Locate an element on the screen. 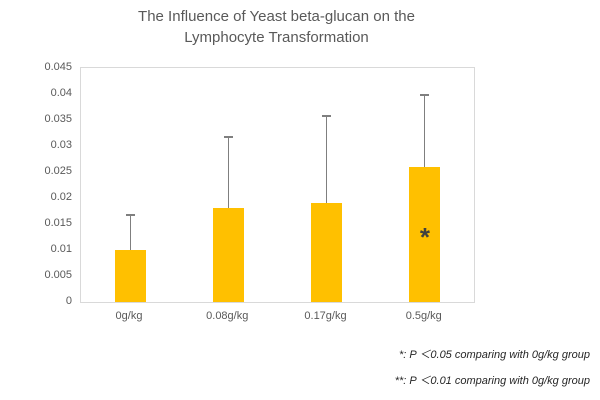 Image resolution: width=600 pixels, height=400 pixels. bar-0g/kg is located at coordinates (130, 276).